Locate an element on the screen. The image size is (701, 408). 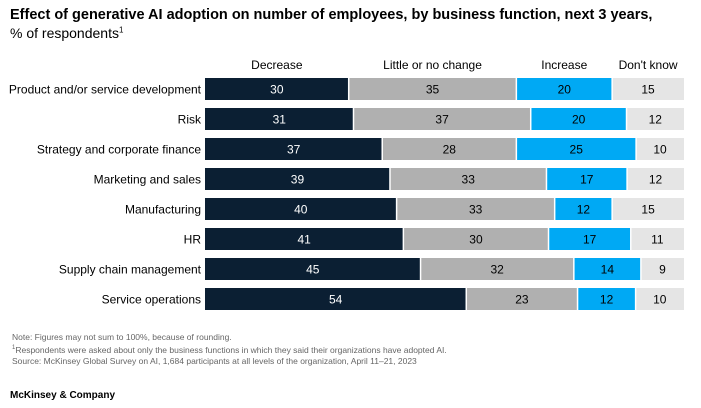
value-label-decrease-supply-chain-management: 45 is located at coordinates (313, 270).